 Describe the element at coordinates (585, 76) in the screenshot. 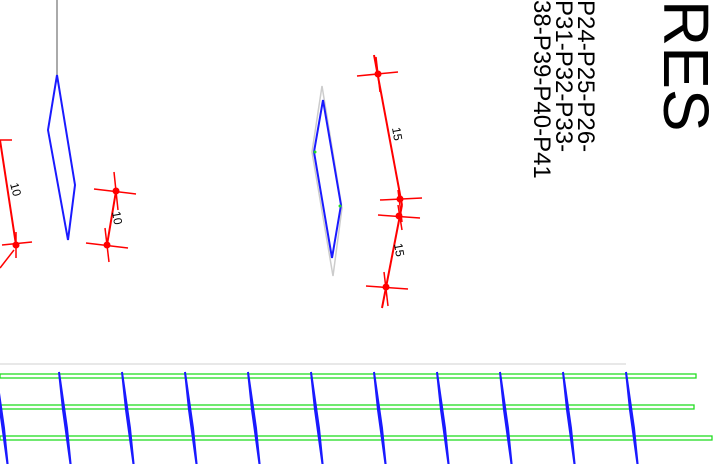

I see `pile-list-line-1: P24-P25-P26-` at that location.